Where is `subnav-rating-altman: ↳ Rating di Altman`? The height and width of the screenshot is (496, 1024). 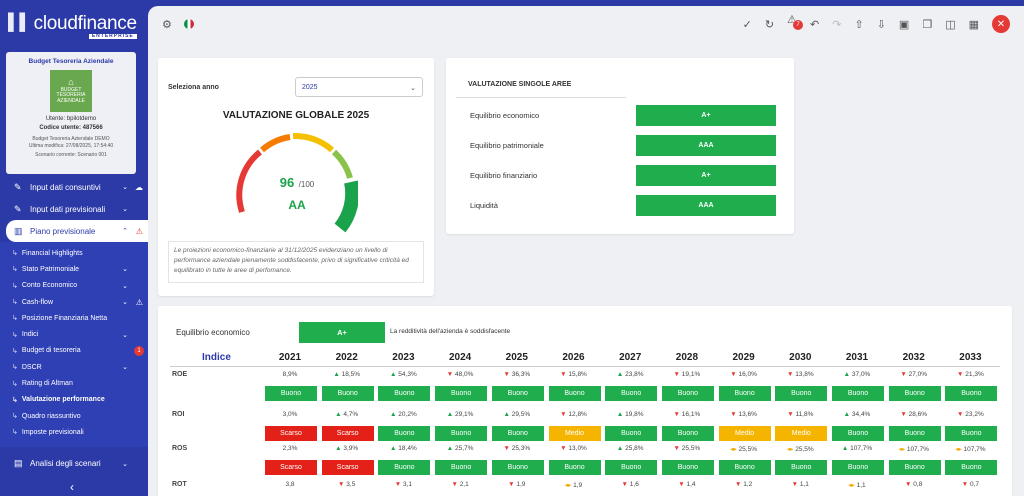 subnav-rating-altman: ↳ Rating di Altman is located at coordinates (74, 383).